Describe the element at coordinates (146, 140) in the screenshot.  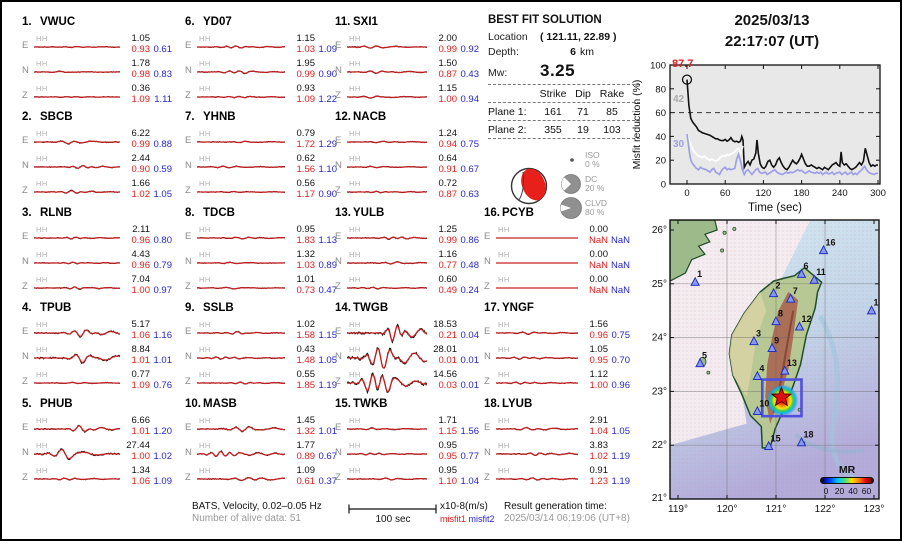
I see `trace-values: 6.22 0.99 0.88` at that location.